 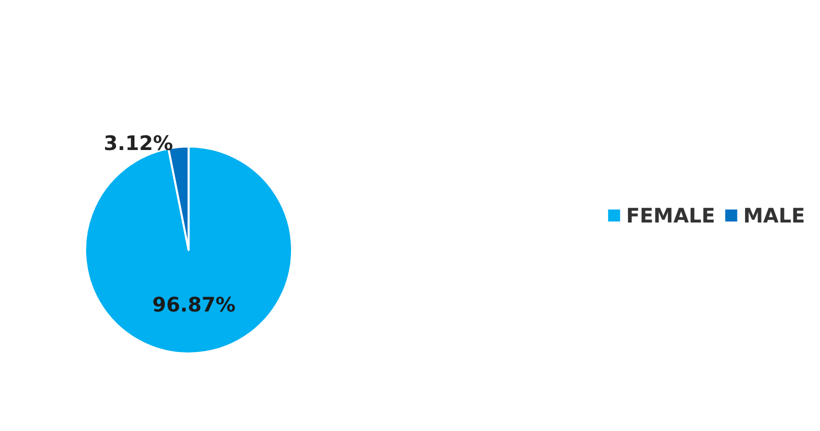 What do you see at coordinates (671, 216) in the screenshot?
I see `legend-label: FEMALE` at bounding box center [671, 216].